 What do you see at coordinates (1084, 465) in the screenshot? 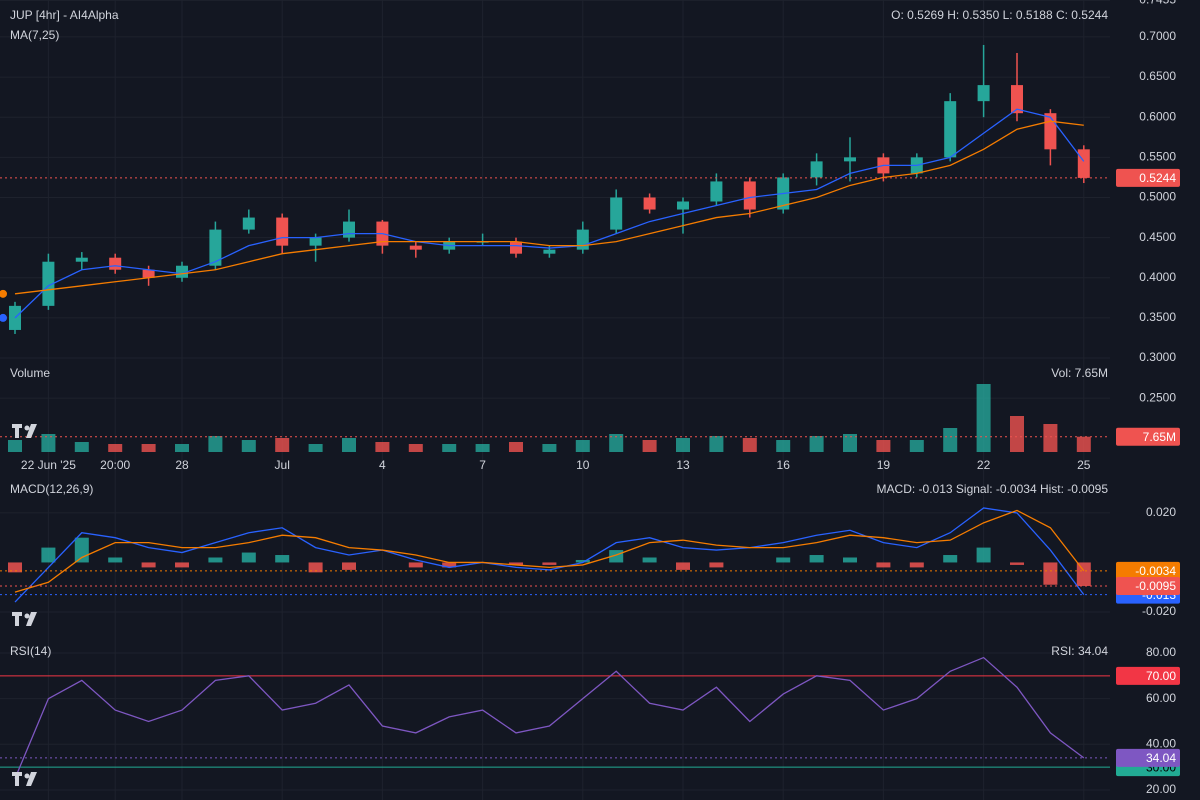
I see `x-tick-label: 25` at bounding box center [1084, 465].